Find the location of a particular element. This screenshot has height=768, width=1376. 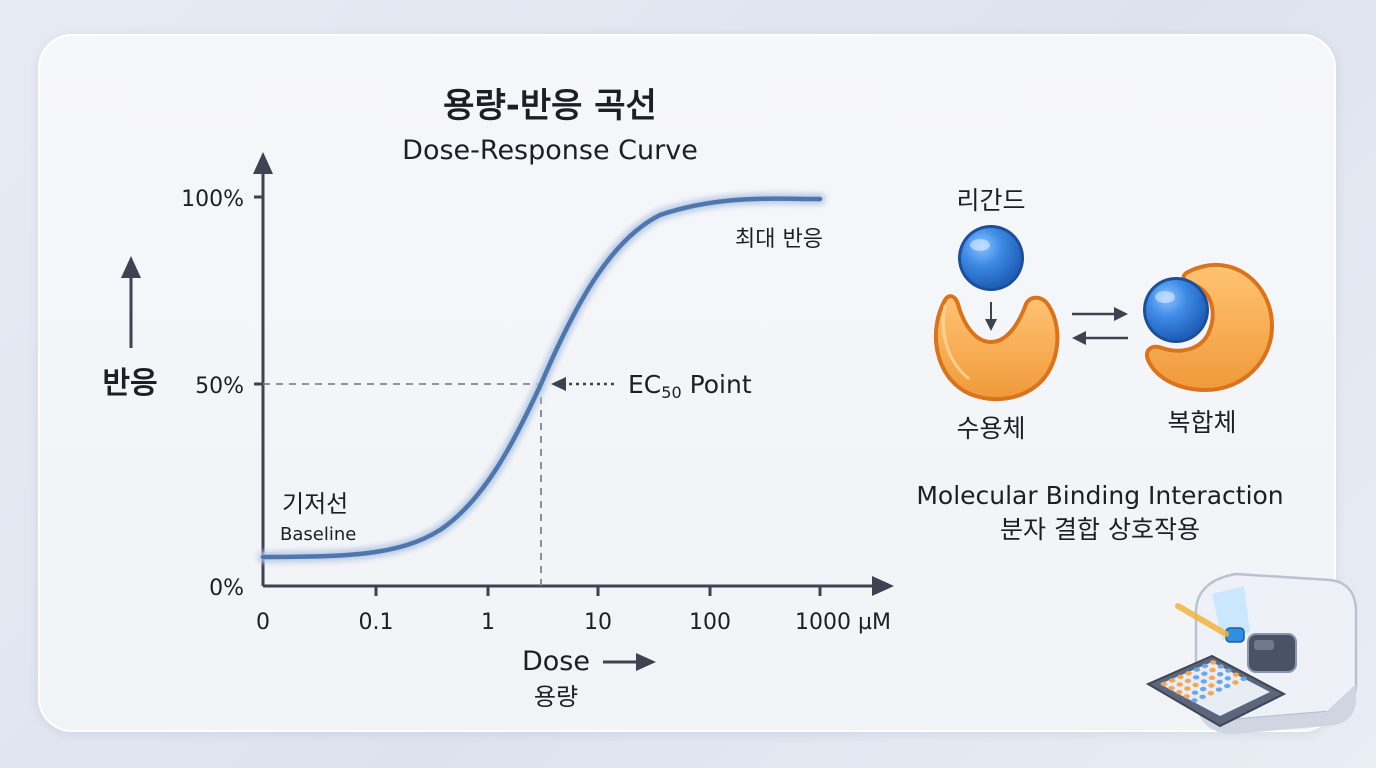

ligand-ball is located at coordinates (991, 258).